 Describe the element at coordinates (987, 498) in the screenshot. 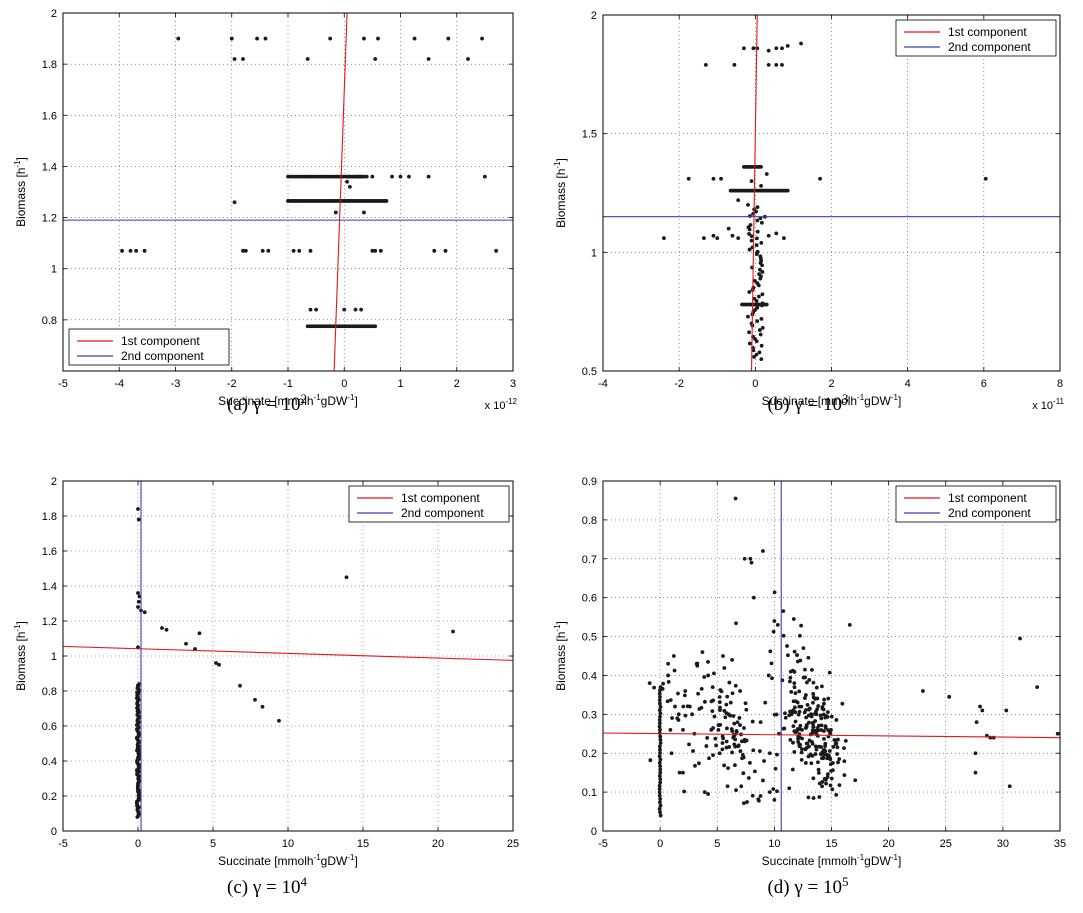

I see `legend-label: 1st component` at that location.